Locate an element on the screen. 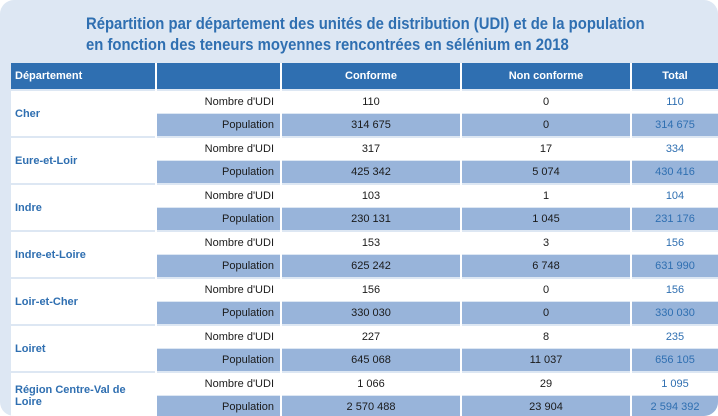 This screenshot has width=718, height=416. table-row-udi: Loiret Nombre d'UDI 227 8 235 is located at coordinates (364, 348).